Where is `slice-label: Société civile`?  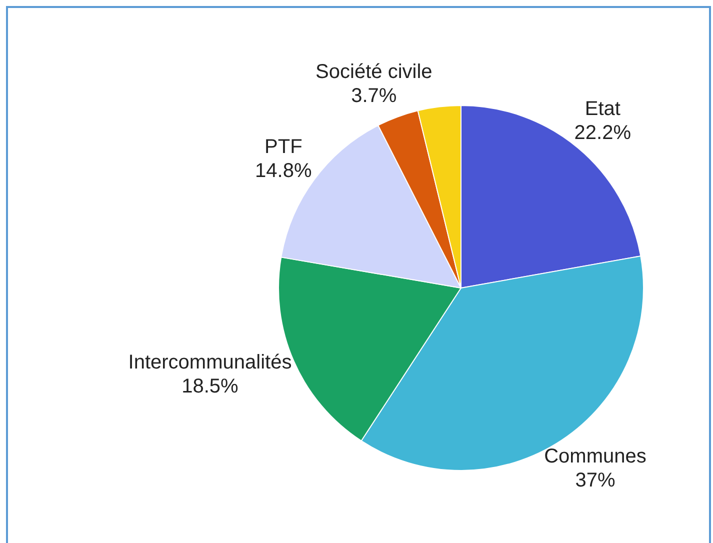
slice-label: Société civile is located at coordinates (374, 71).